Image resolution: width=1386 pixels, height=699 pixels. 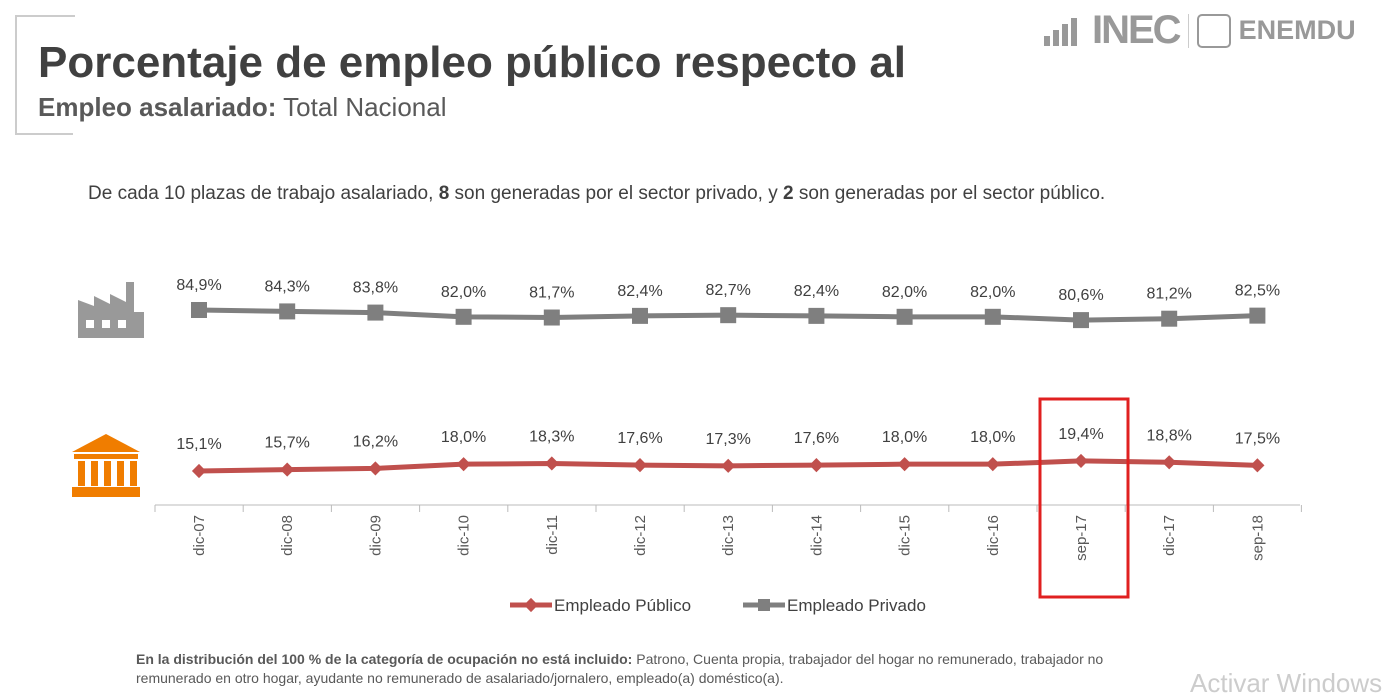 I want to click on page-subtitle: Empleo asalariado: Total Nacional, so click(x=242, y=107).